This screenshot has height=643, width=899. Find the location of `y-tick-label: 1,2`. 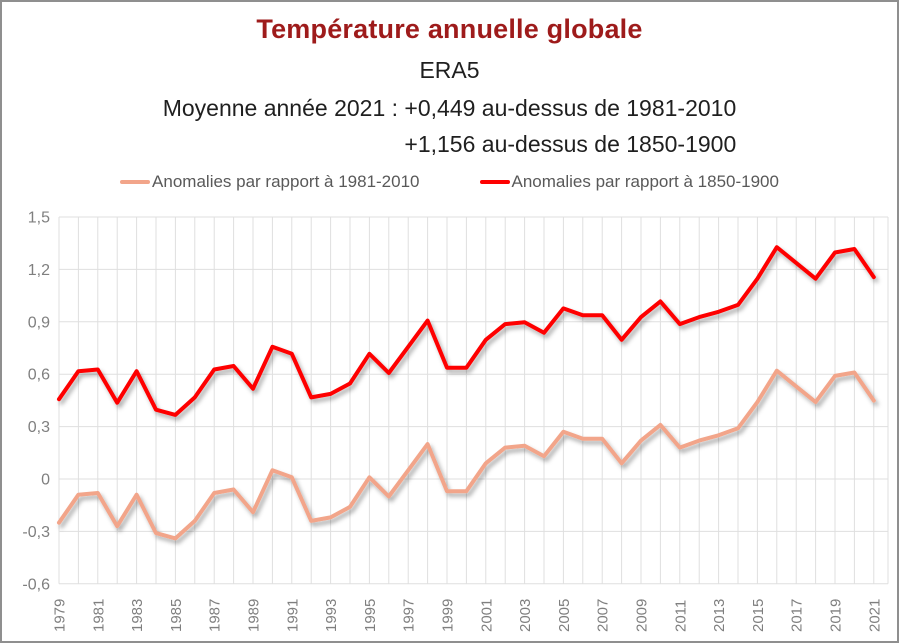

y-tick-label: 1,2 is located at coordinates (39, 270).